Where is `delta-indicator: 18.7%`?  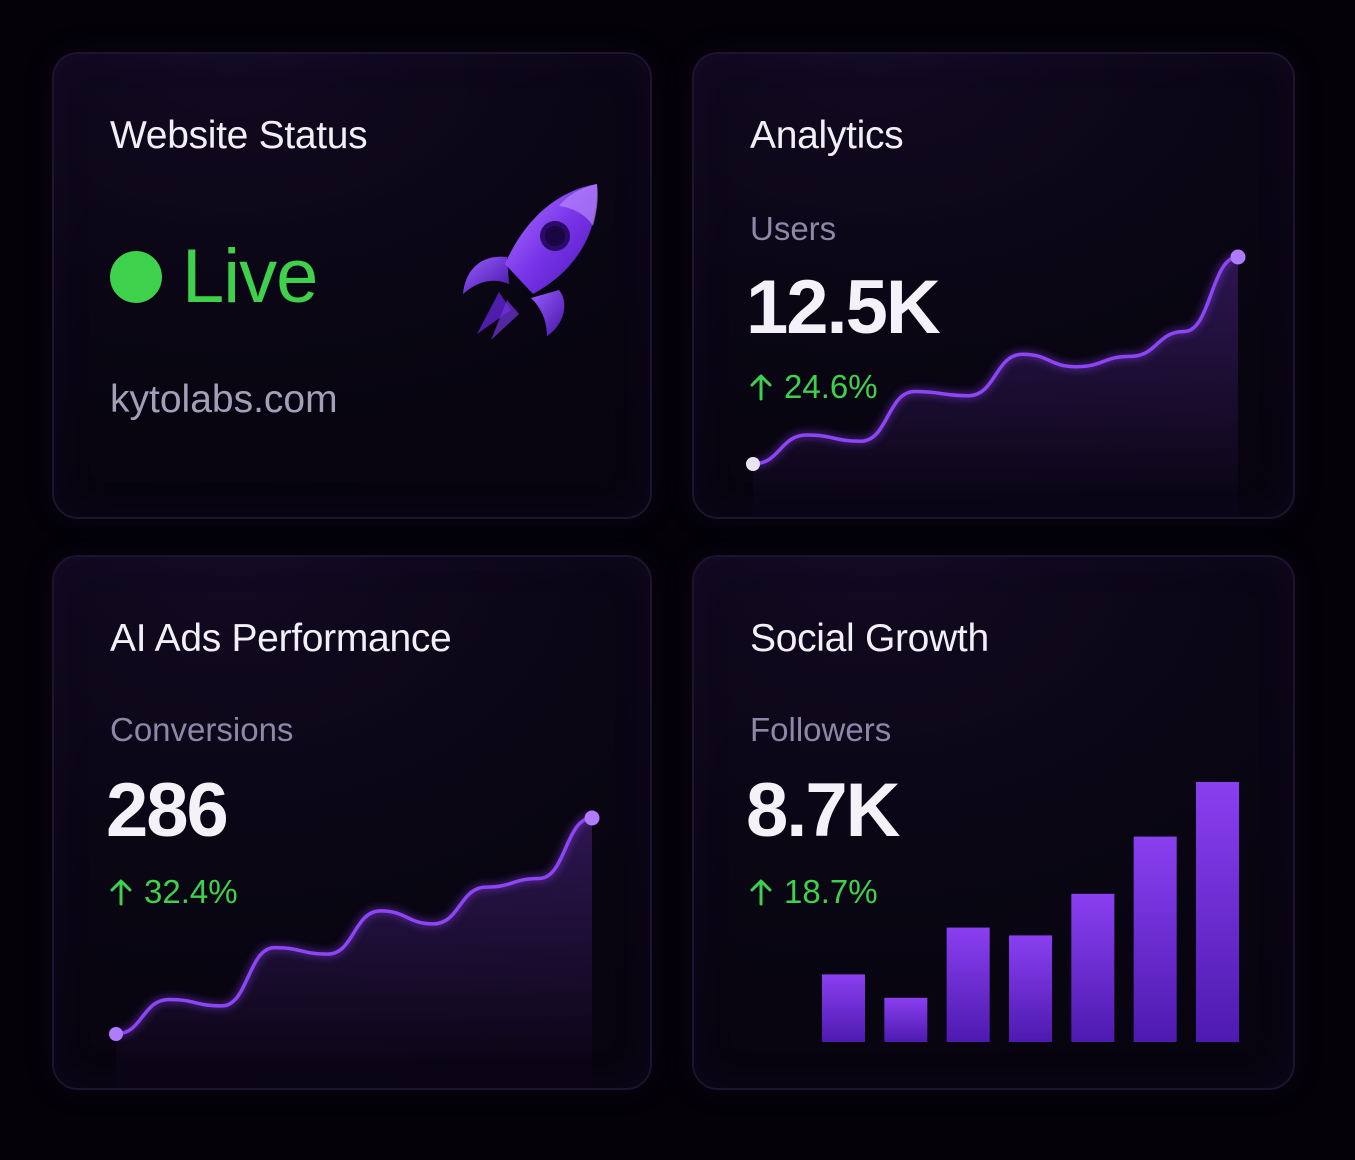
delta-indicator: 18.7% is located at coordinates (814, 892).